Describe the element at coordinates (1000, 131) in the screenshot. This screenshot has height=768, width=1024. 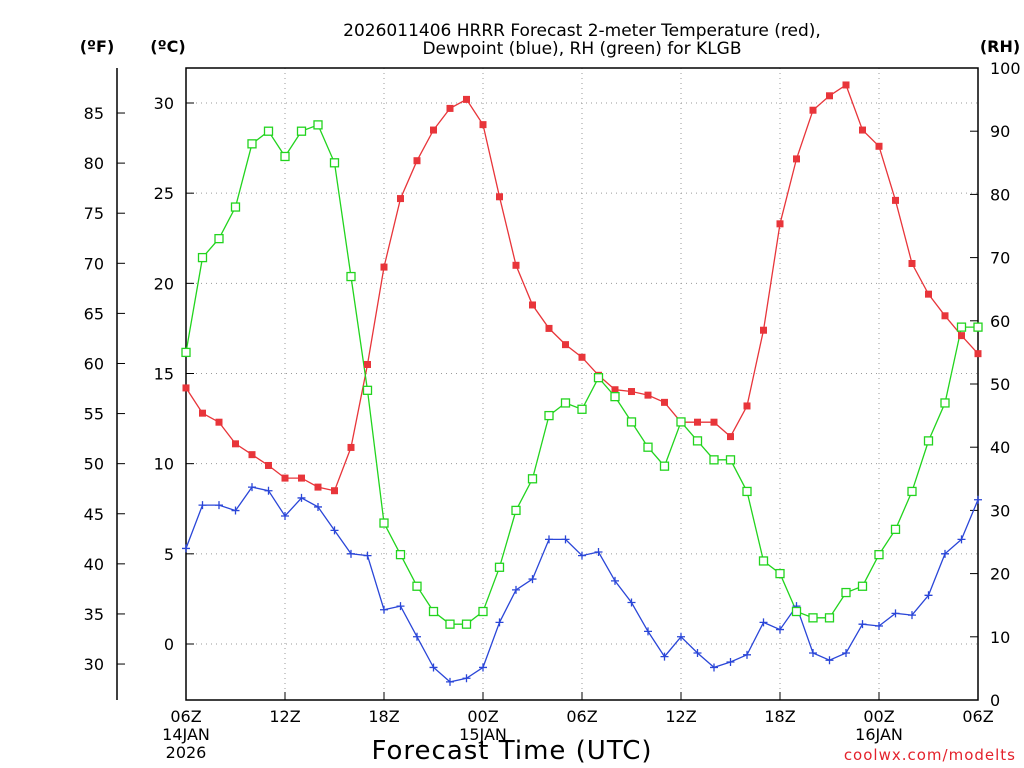
I see `rh-tick-label: 90` at that location.